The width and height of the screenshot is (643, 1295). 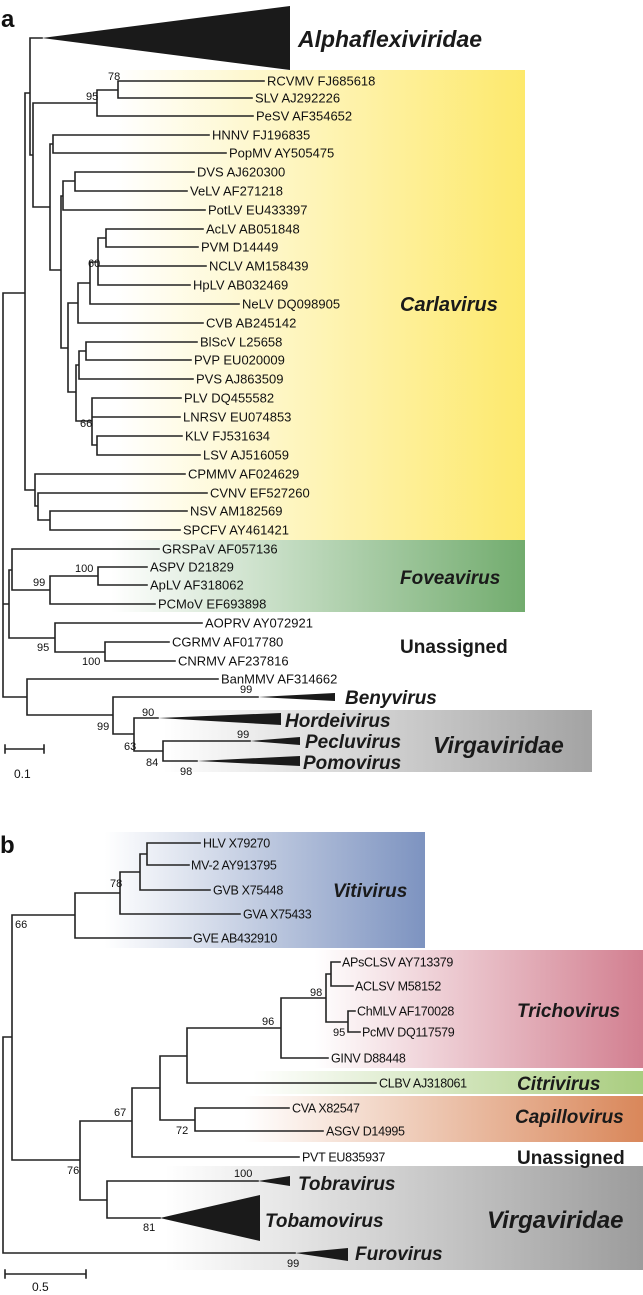 I want to click on benyvirus-clade-label: Benyvirus, so click(x=391, y=698).